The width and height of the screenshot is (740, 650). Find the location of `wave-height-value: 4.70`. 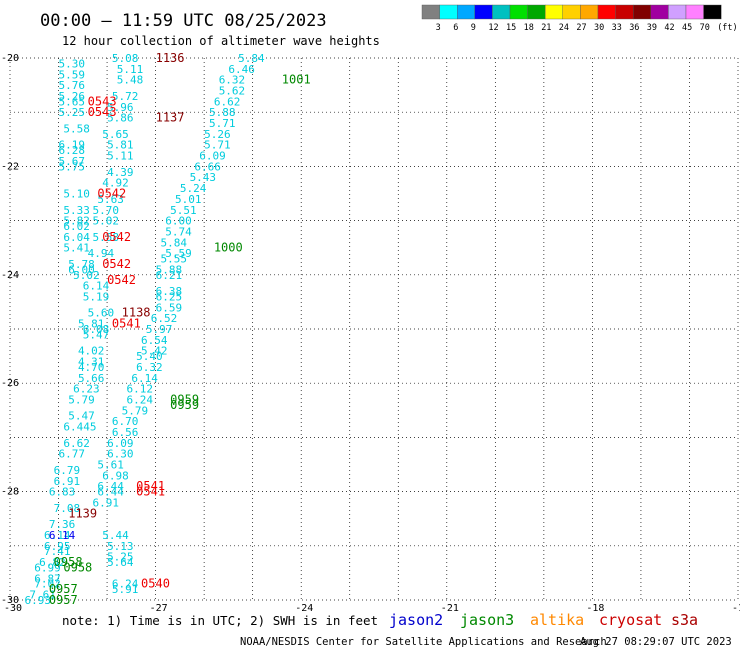

wave-height-value: 4.70 is located at coordinates (91, 367).